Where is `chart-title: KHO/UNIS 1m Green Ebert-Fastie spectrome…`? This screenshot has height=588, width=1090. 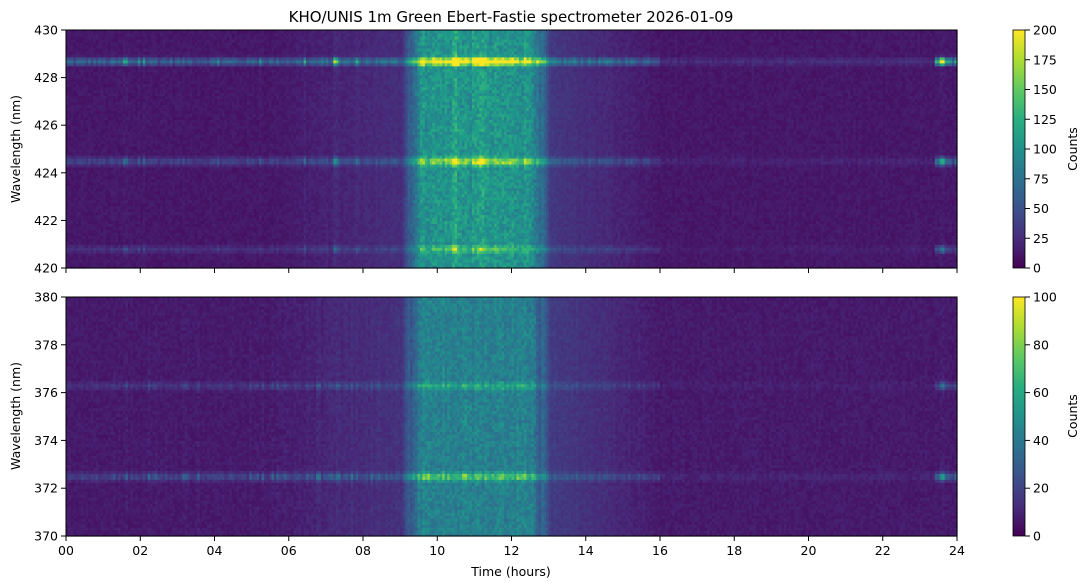
chart-title: KHO/UNIS 1m Green Ebert-Fastie spectrome… is located at coordinates (511, 17).